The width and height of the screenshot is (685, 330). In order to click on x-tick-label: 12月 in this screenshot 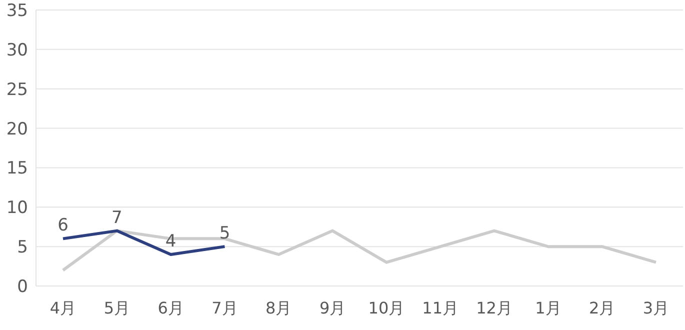, I will do `click(494, 308)`.